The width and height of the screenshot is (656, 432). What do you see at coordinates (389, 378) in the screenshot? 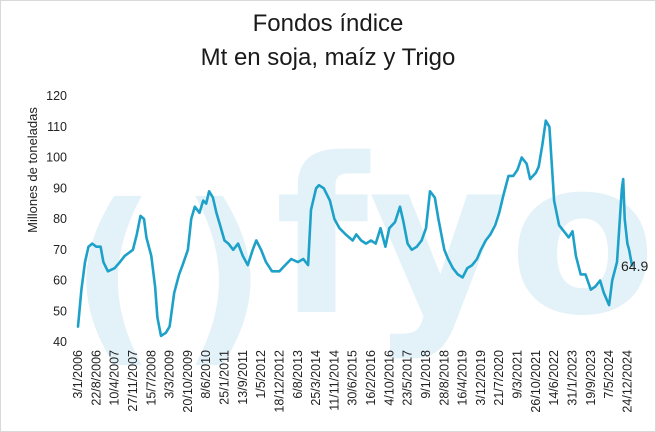
I see `x-tick-label: 4/10/2016` at bounding box center [389, 378].